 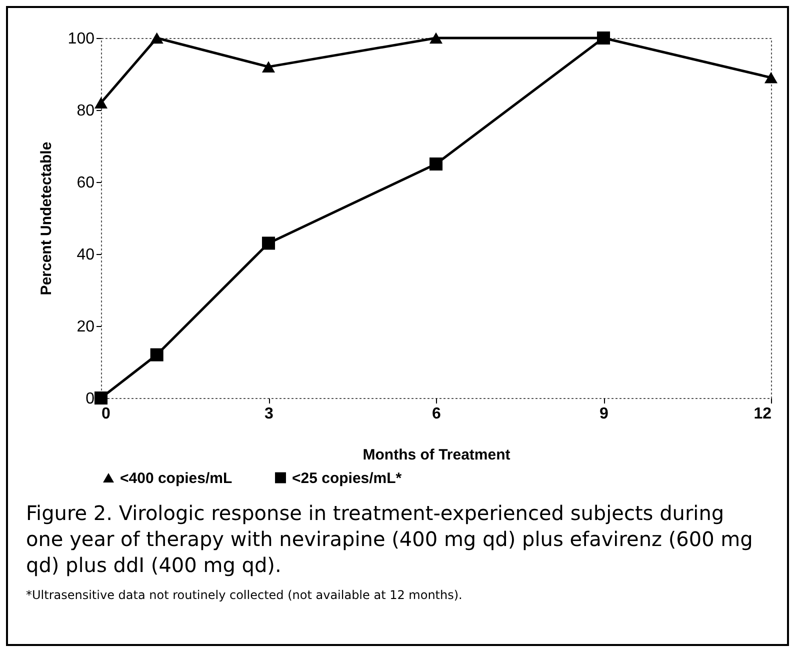 What do you see at coordinates (81, 39) in the screenshot?
I see `y-tick-label: 100` at bounding box center [81, 39].